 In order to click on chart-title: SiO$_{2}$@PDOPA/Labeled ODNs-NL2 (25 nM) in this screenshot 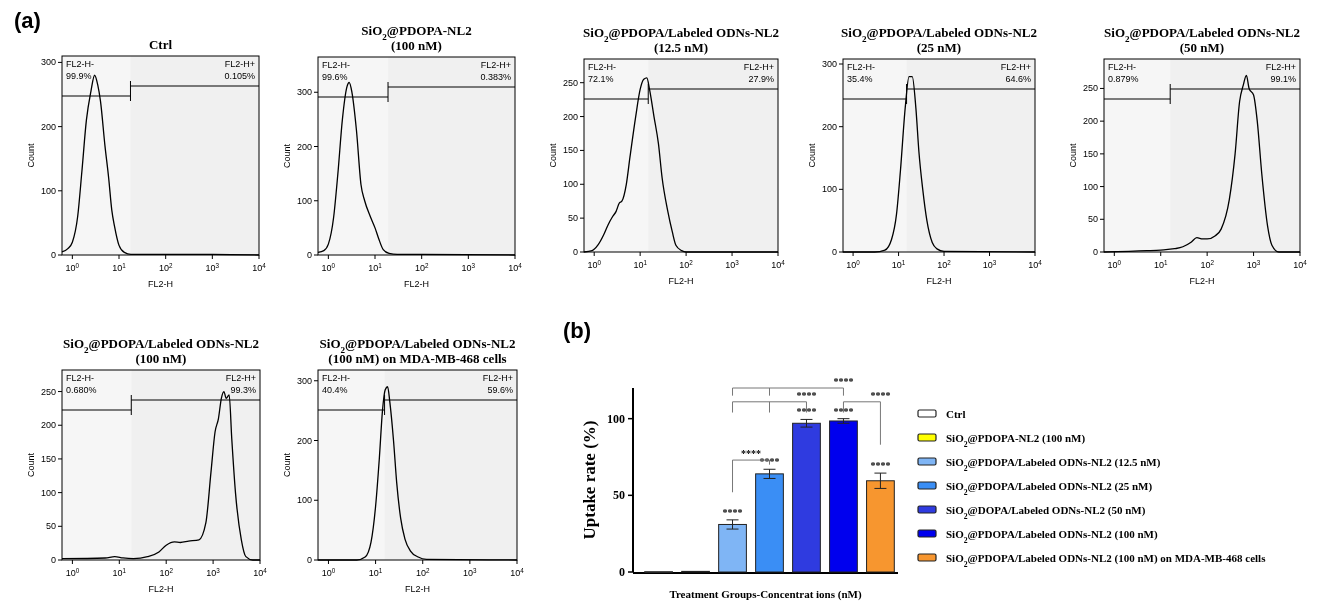, I will do `click(939, 40)`.